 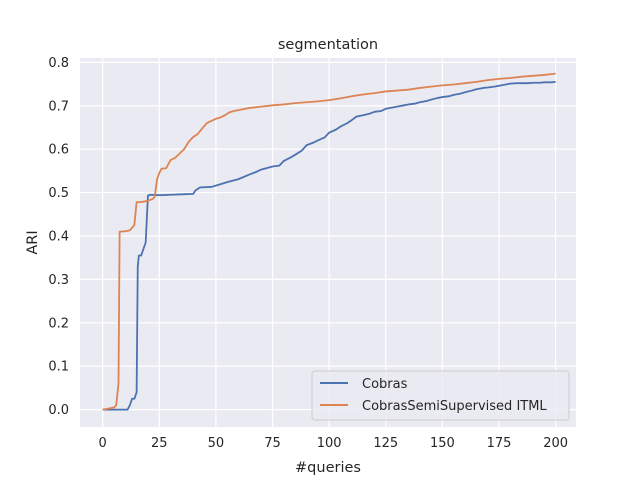 What do you see at coordinates (555, 443) in the screenshot?
I see `x-tick-label: 200` at bounding box center [555, 443].